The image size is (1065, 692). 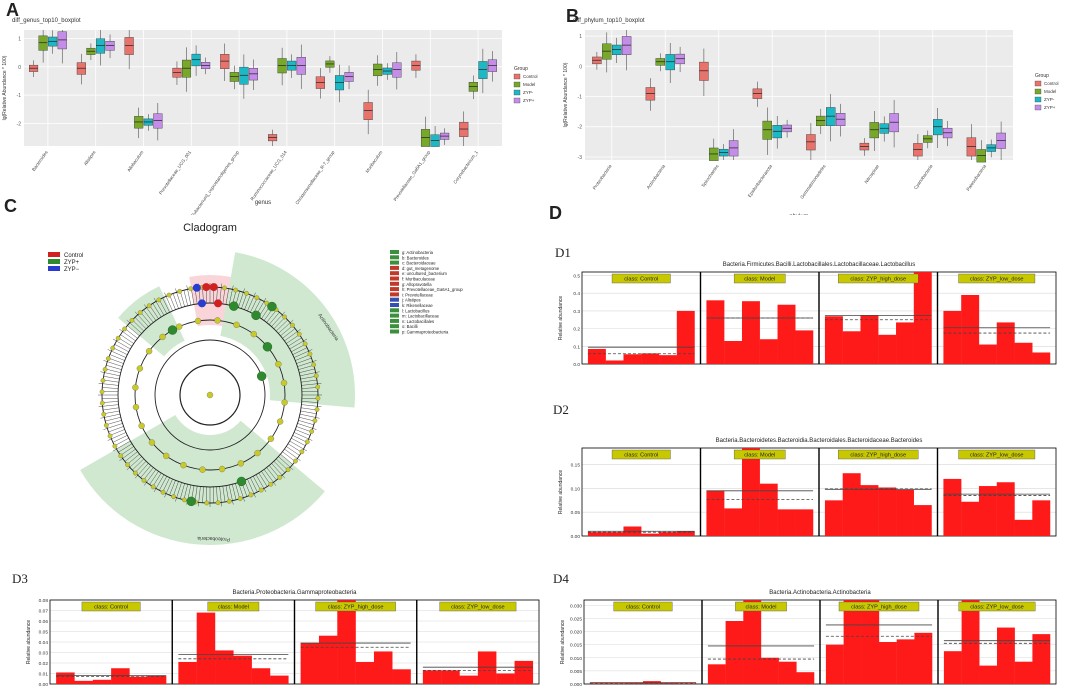 What do you see at coordinates (29, 642) in the screenshot?
I see `y-axis-label: Relative abundance` at bounding box center [29, 642].